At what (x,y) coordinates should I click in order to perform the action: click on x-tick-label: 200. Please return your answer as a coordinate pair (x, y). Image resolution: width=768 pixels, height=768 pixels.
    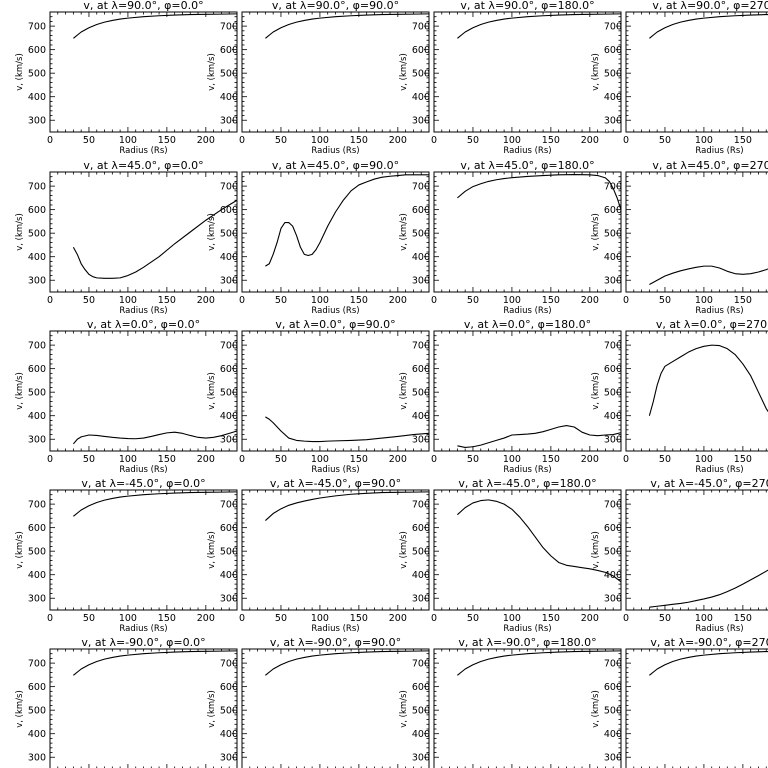
    Looking at the image, I should click on (398, 140).